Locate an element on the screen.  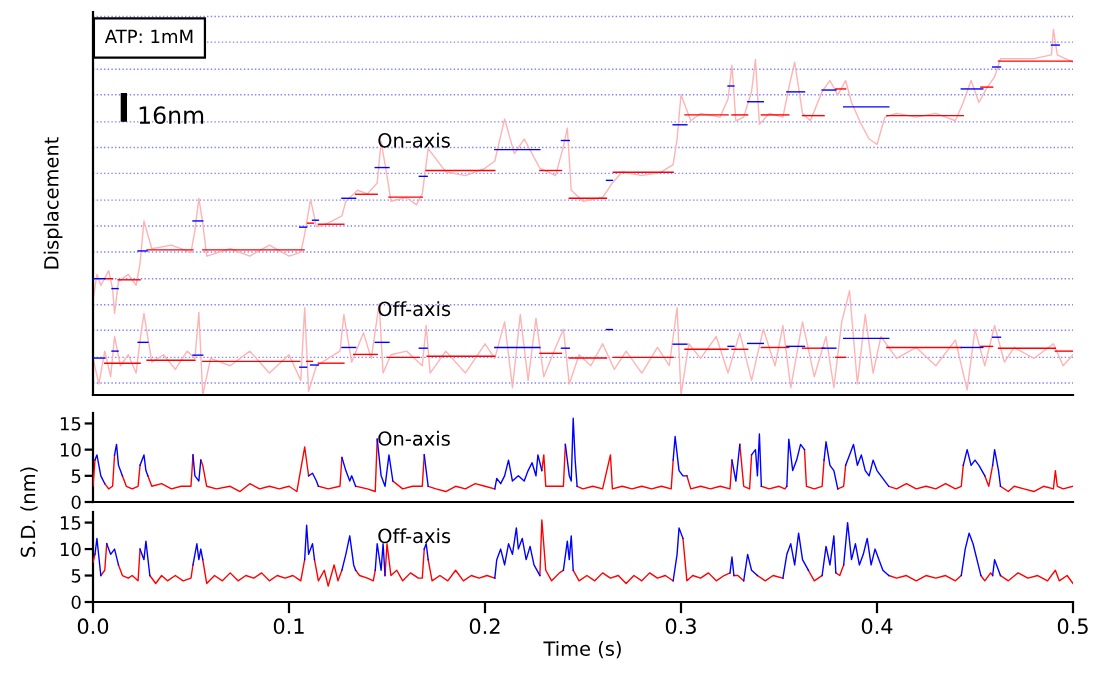
annotation: ATP: 1mM is located at coordinates (148, 36).